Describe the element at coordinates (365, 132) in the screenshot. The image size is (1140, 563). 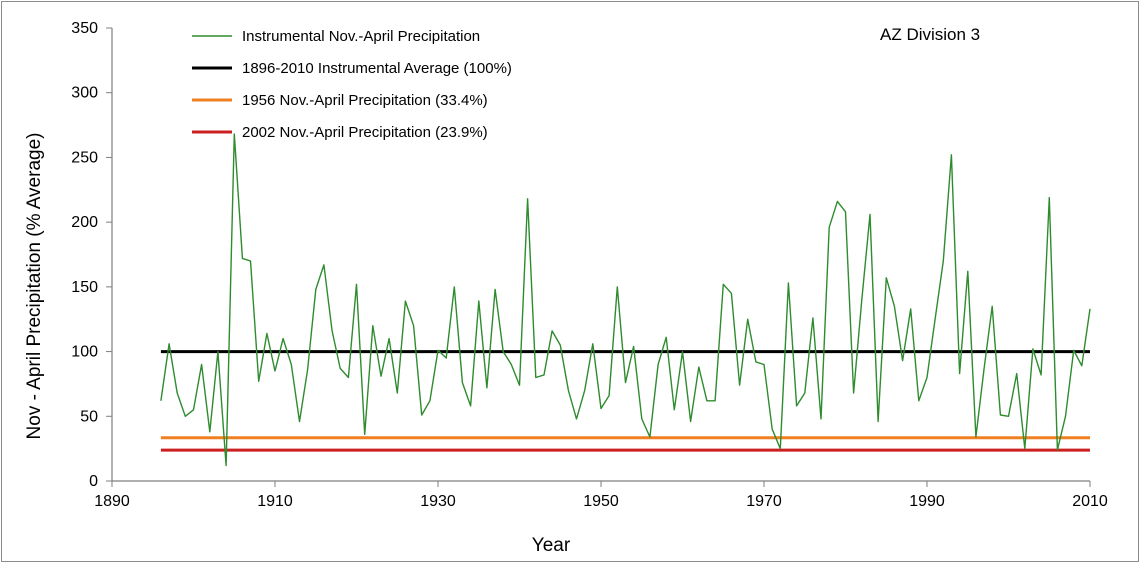
I see `legend-label: 2002 Nov.-April Precipitation (23.9%)` at that location.